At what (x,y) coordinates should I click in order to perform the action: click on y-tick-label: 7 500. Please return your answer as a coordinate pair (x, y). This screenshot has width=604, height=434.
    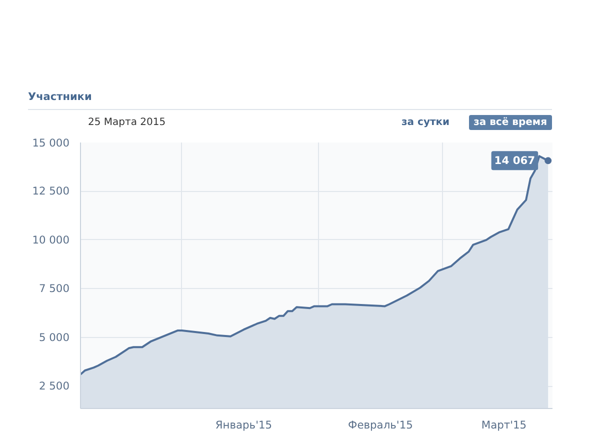
    Looking at the image, I should click on (54, 289).